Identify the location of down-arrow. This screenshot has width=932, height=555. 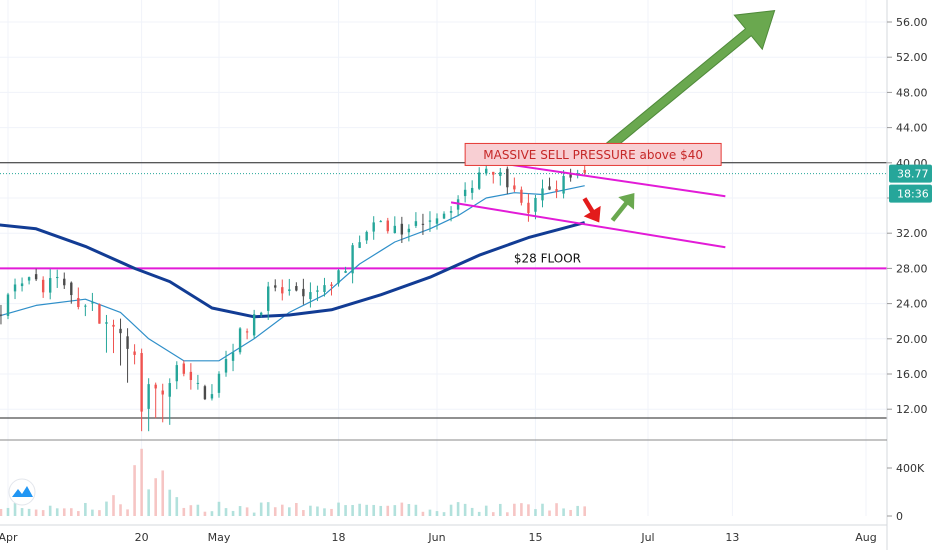
(591, 210).